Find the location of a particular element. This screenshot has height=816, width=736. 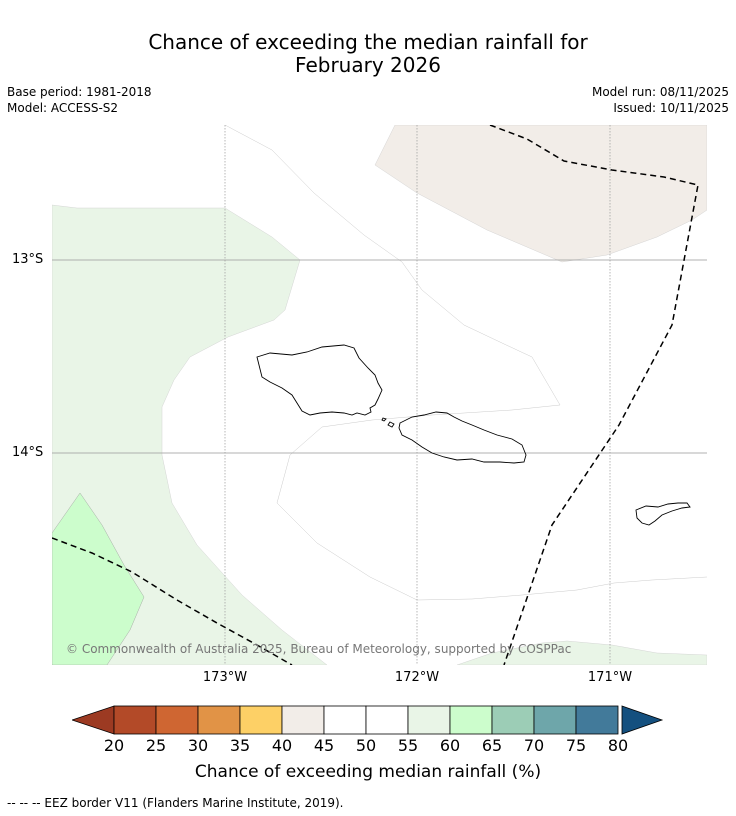

colorbar-tick-label: 35 is located at coordinates (240, 745).